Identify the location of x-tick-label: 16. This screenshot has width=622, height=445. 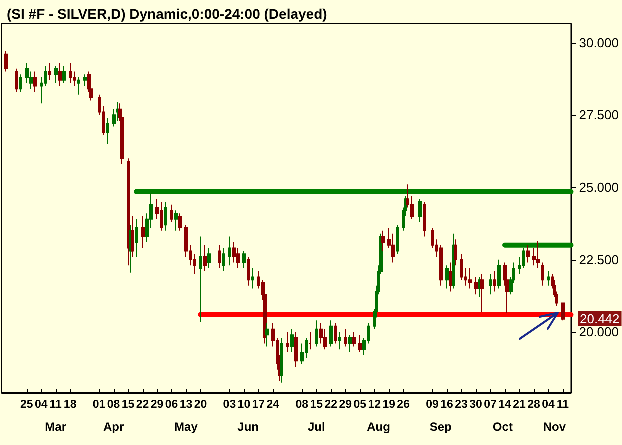
(447, 405).